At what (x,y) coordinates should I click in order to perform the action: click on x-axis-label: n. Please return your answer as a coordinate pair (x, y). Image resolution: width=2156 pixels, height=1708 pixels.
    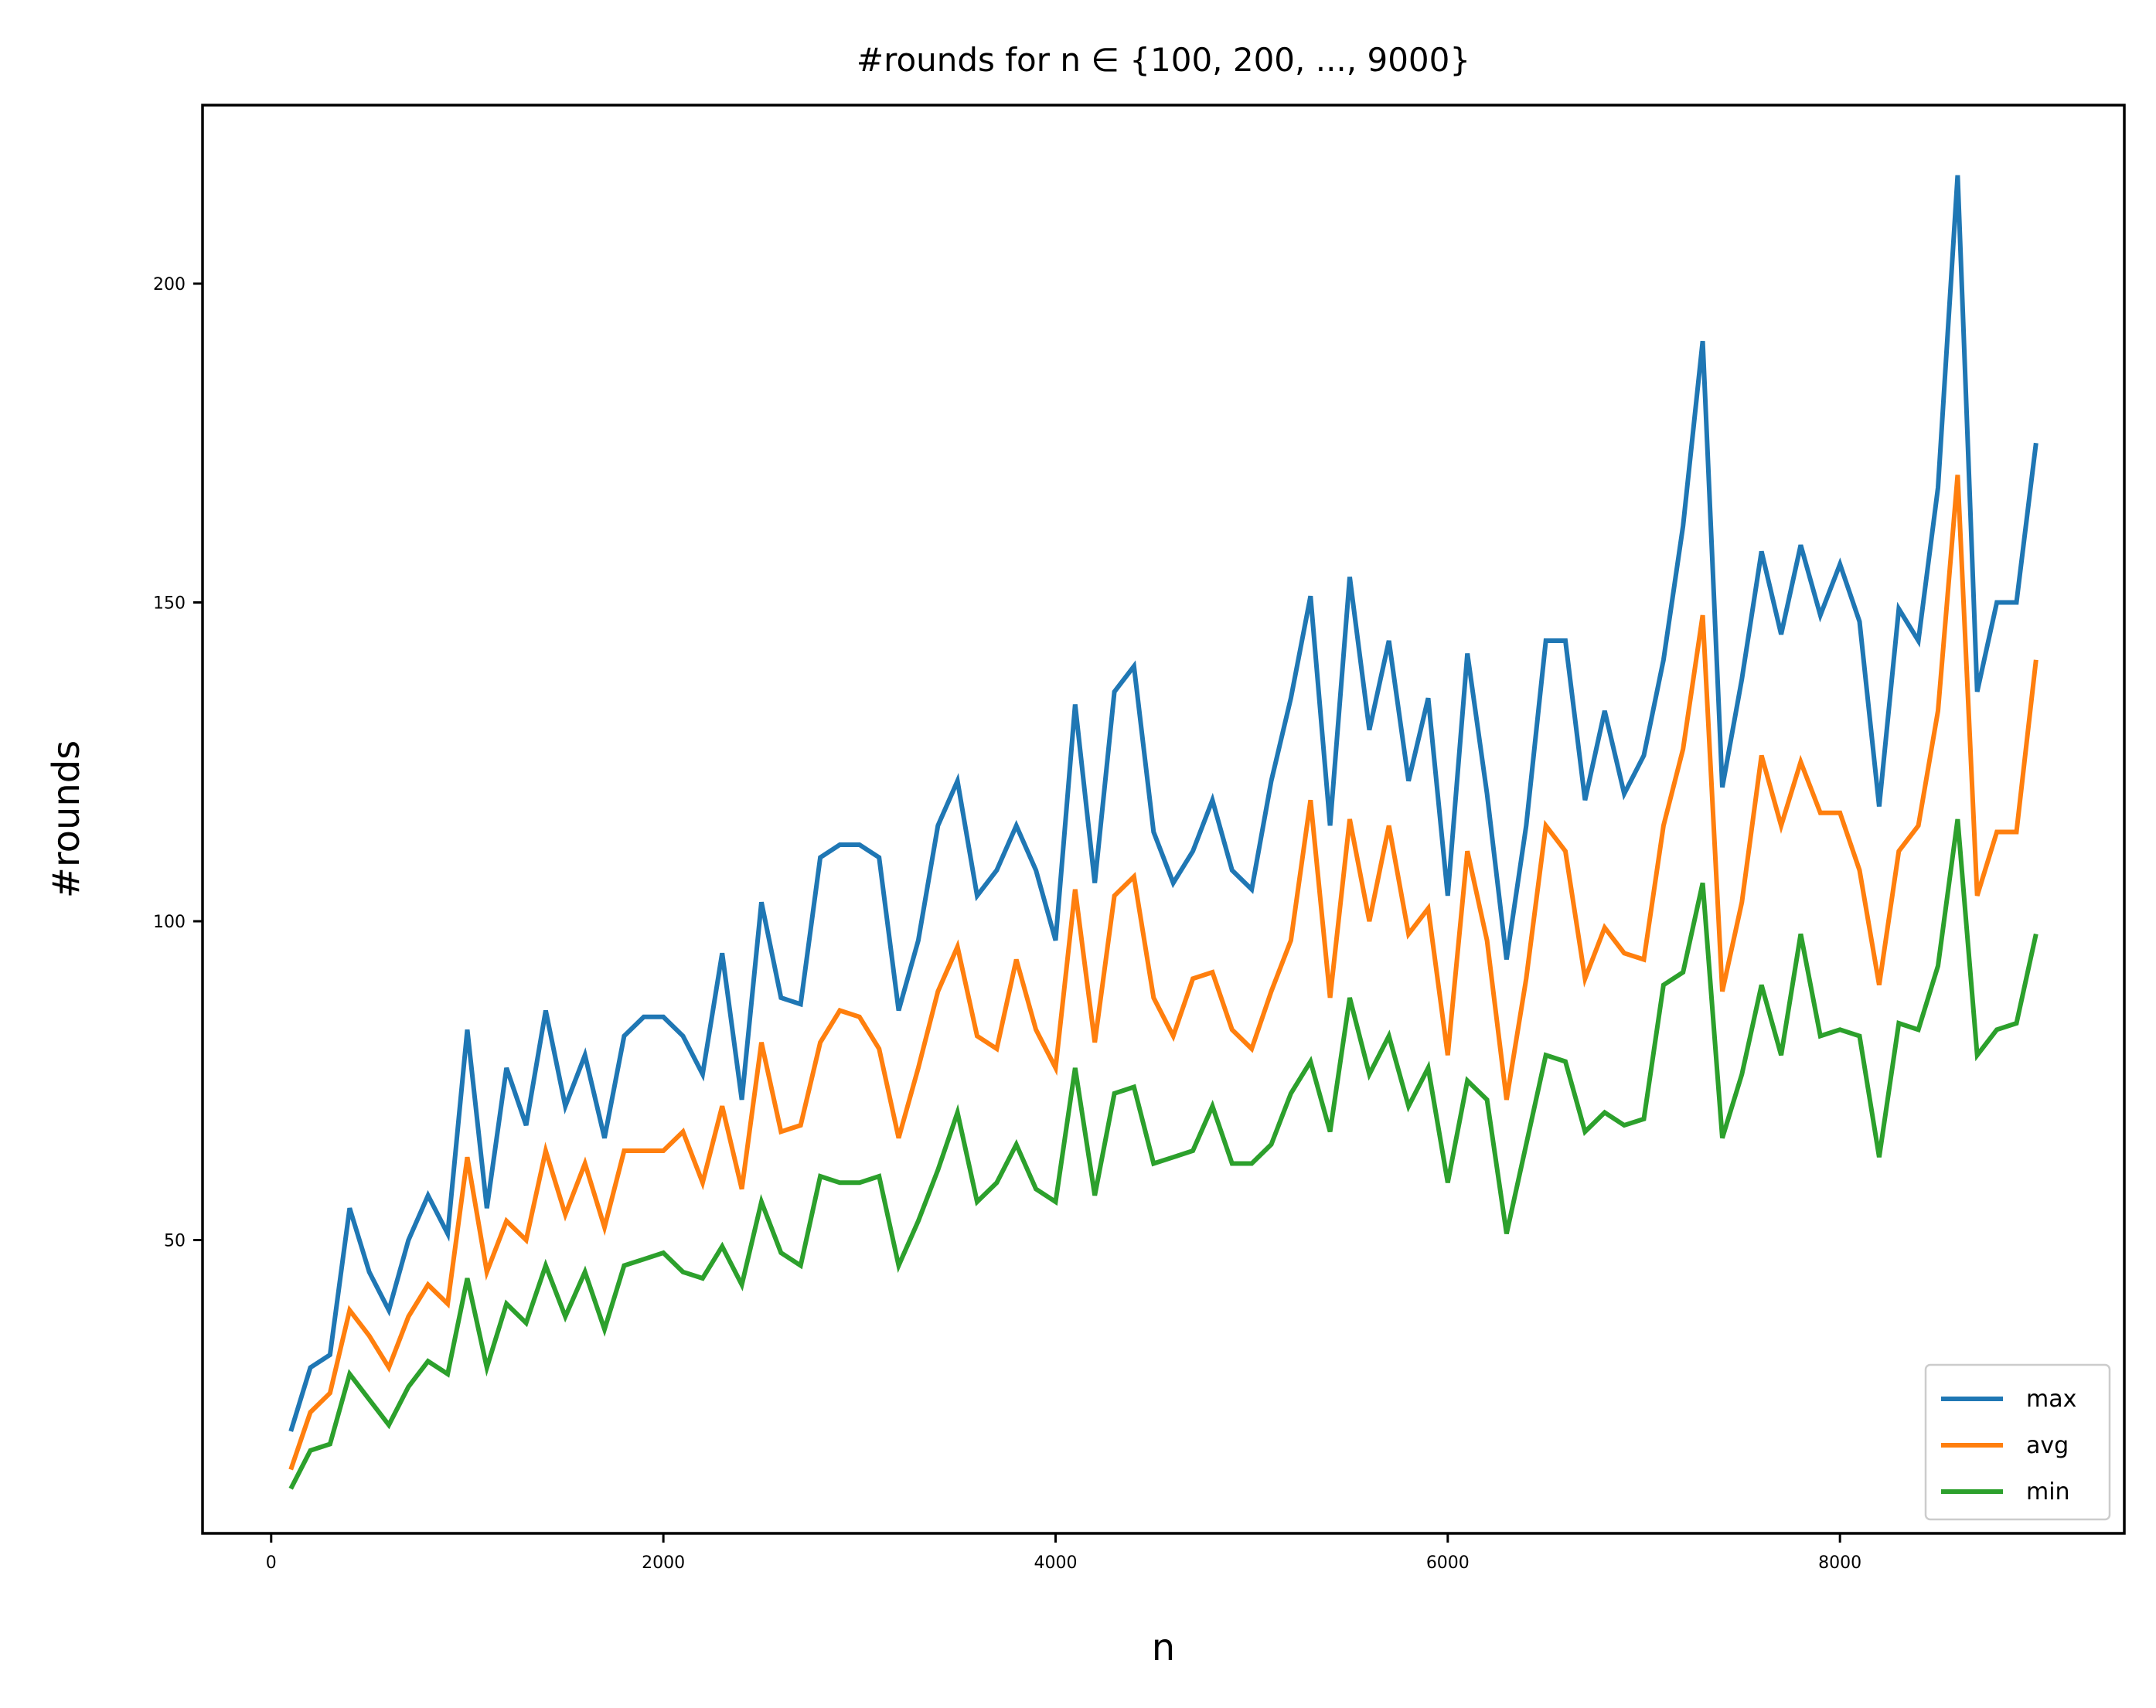
    Looking at the image, I should click on (1163, 1647).